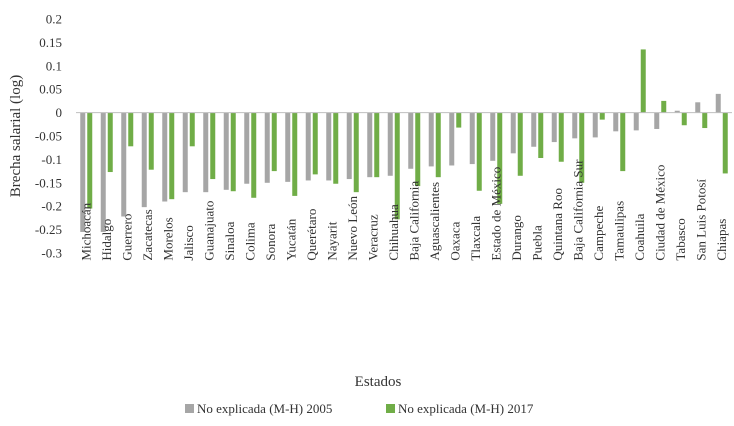  I want to click on x-tick-label: Durango, so click(516, 238).